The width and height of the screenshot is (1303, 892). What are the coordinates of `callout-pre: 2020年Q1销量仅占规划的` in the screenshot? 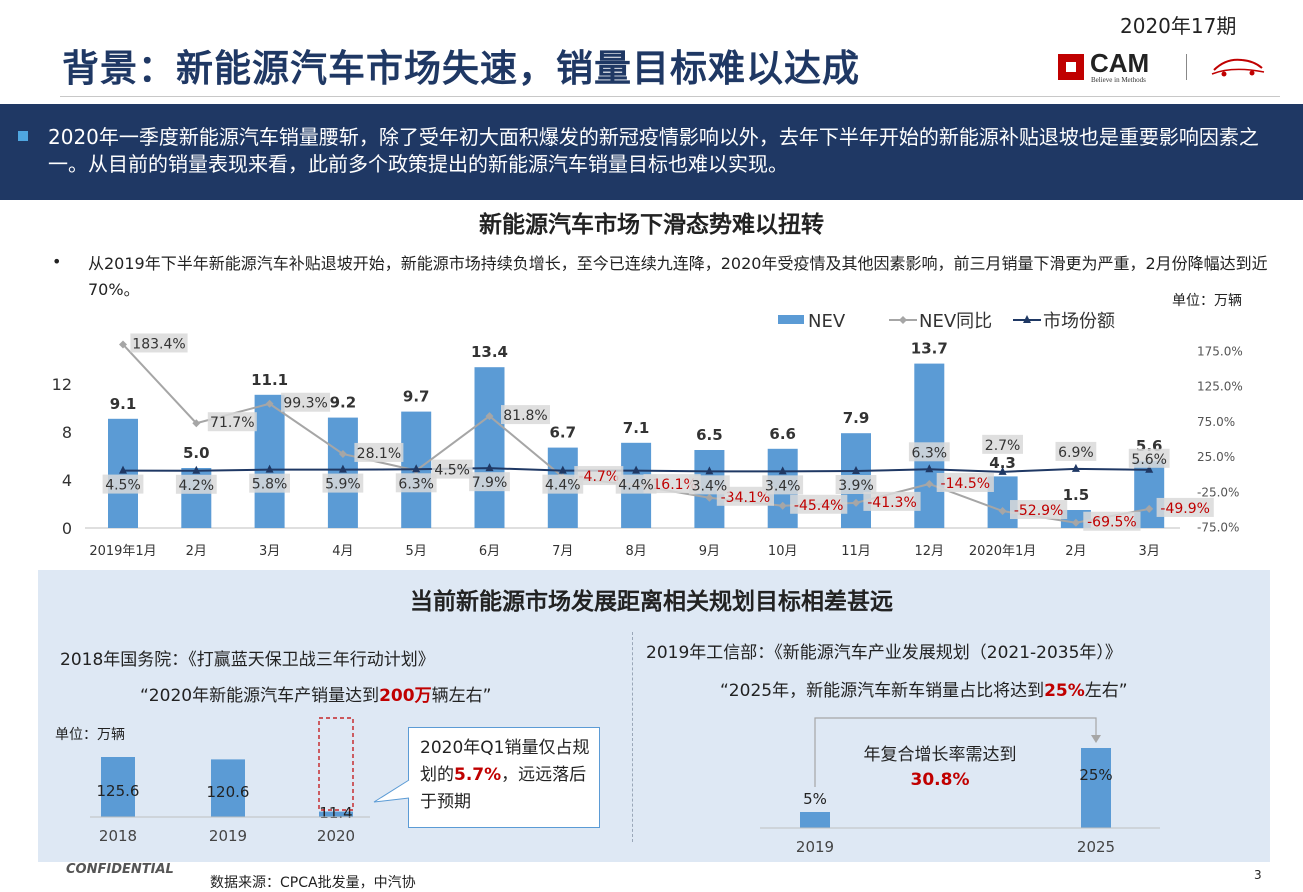 It's located at (505, 761).